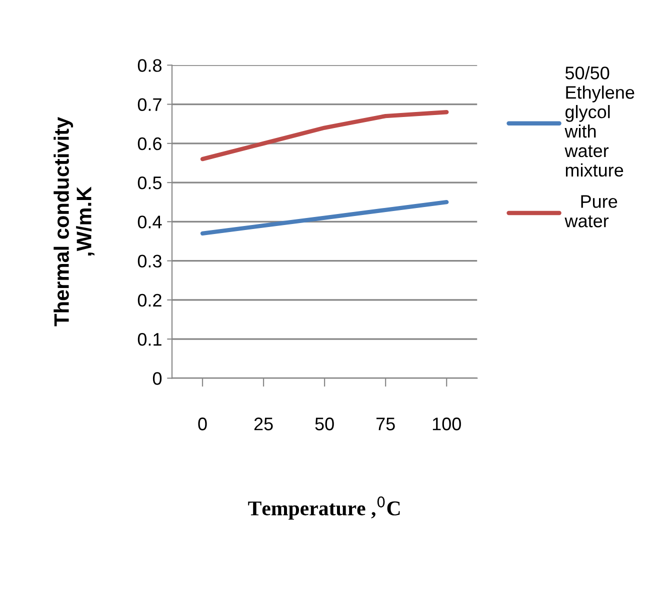 The image size is (659, 609). I want to click on y-tick-label: 0.2, so click(150, 300).